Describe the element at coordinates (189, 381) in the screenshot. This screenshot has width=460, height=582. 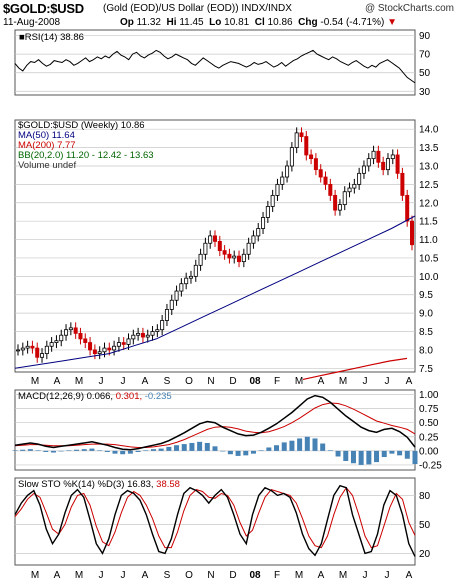
I see `price-x-label: O` at that location.